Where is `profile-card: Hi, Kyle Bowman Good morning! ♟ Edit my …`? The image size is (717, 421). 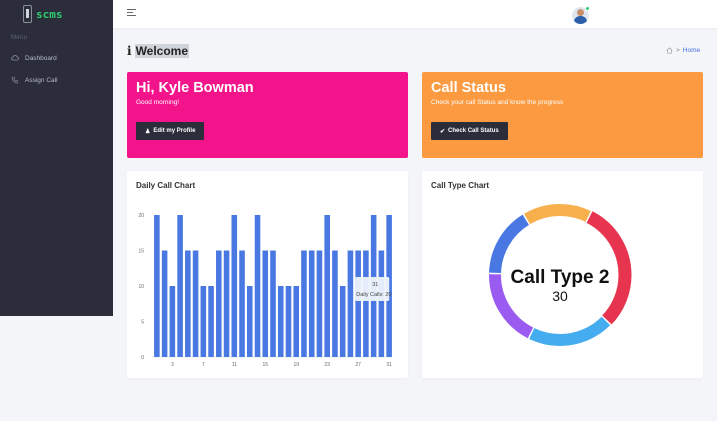
profile-card: Hi, Kyle Bowman Good morning! ♟ Edit my … is located at coordinates (267, 115).